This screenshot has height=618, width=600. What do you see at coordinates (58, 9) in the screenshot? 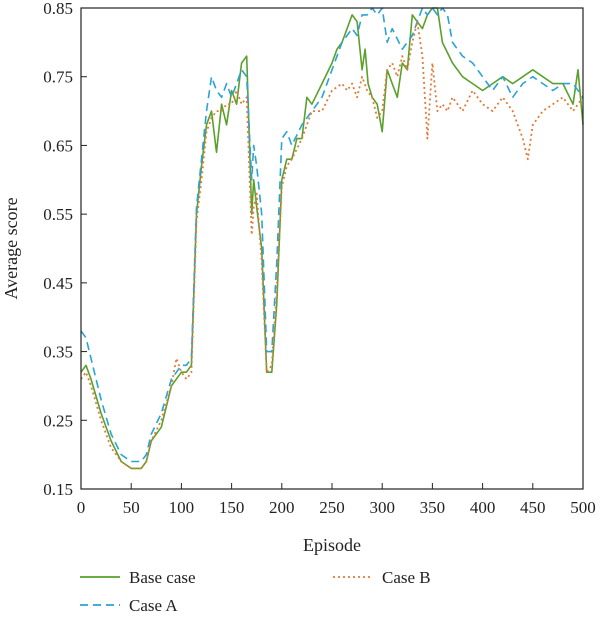
I see `y-tick-label: 0.85` at bounding box center [58, 9].